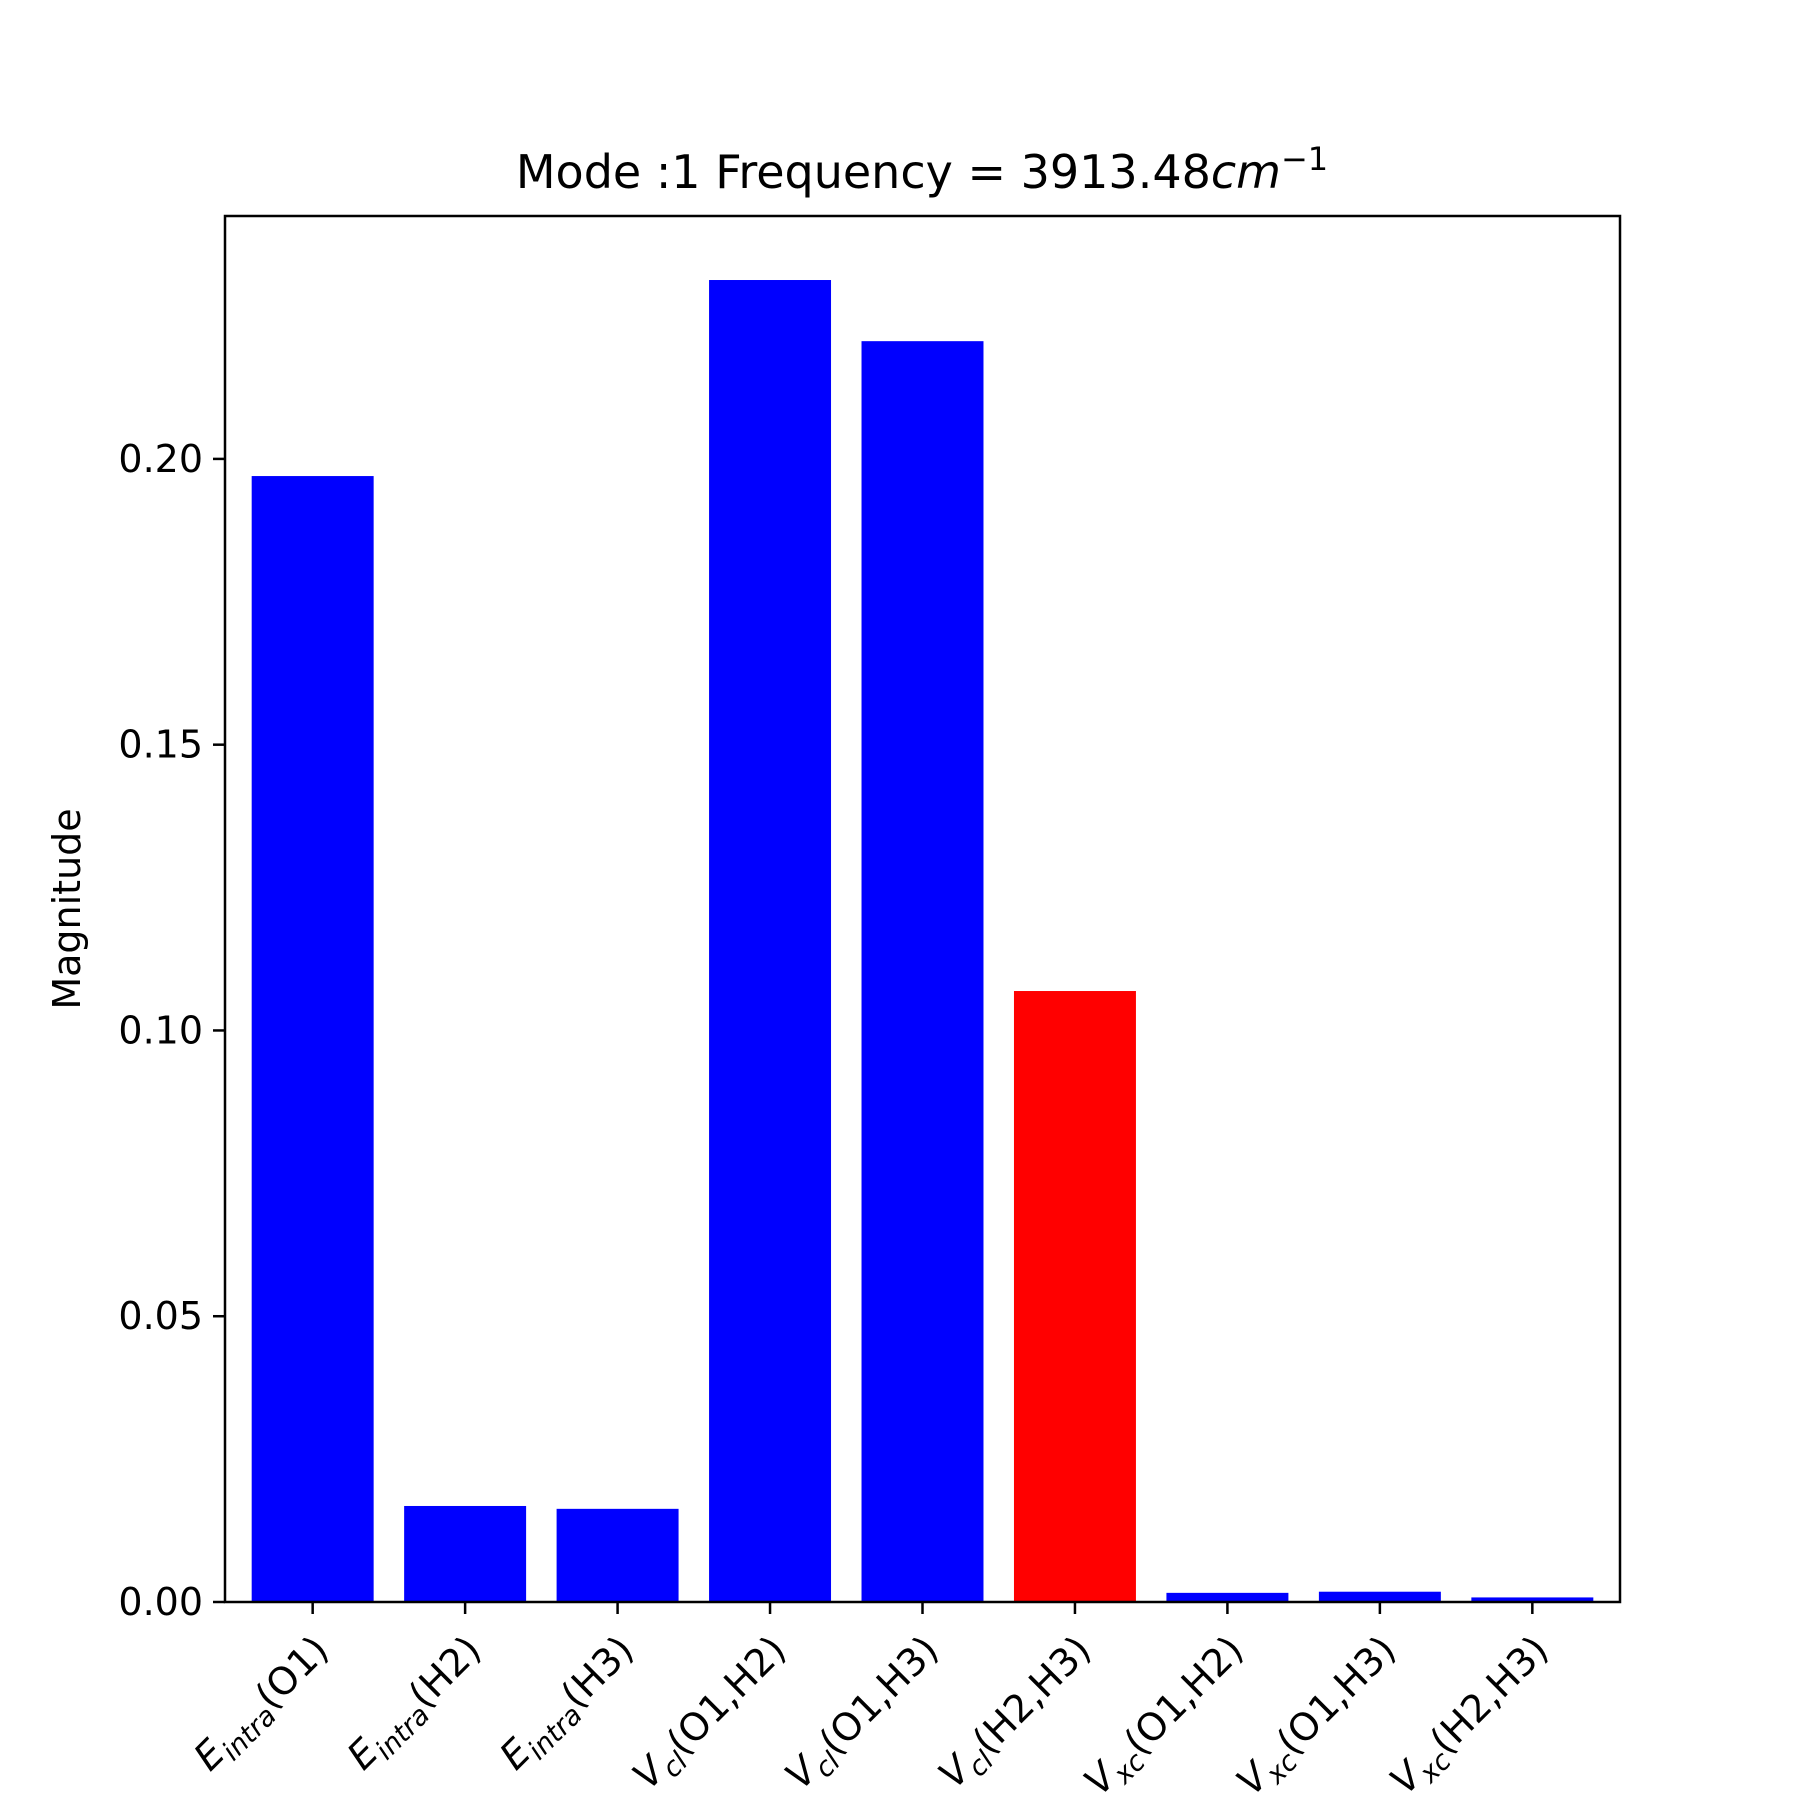 This screenshot has height=1800, width=1800. What do you see at coordinates (1471, 1713) in the screenshot?
I see `x-tick-label-8: Vxc(H2,H3)` at bounding box center [1471, 1713].